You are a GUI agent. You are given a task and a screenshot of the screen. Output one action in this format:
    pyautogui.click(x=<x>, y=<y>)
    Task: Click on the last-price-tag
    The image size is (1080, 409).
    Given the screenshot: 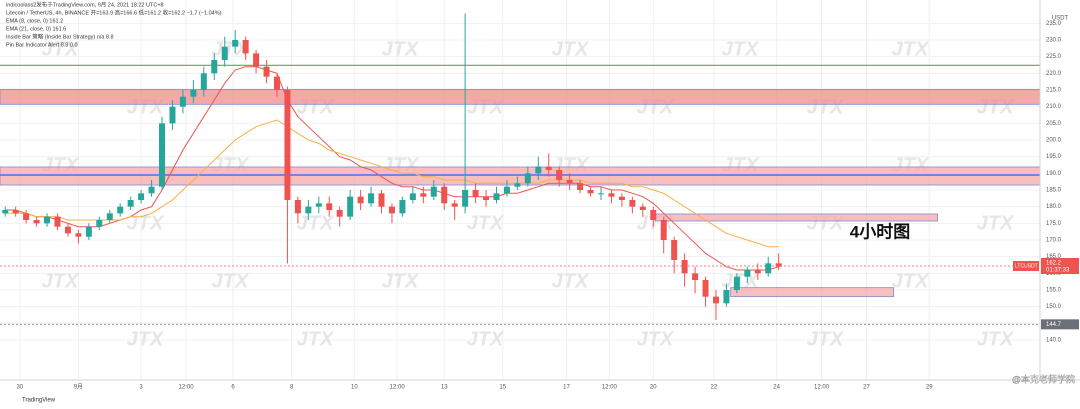 What is the action you would take?
    pyautogui.click(x=1060, y=266)
    